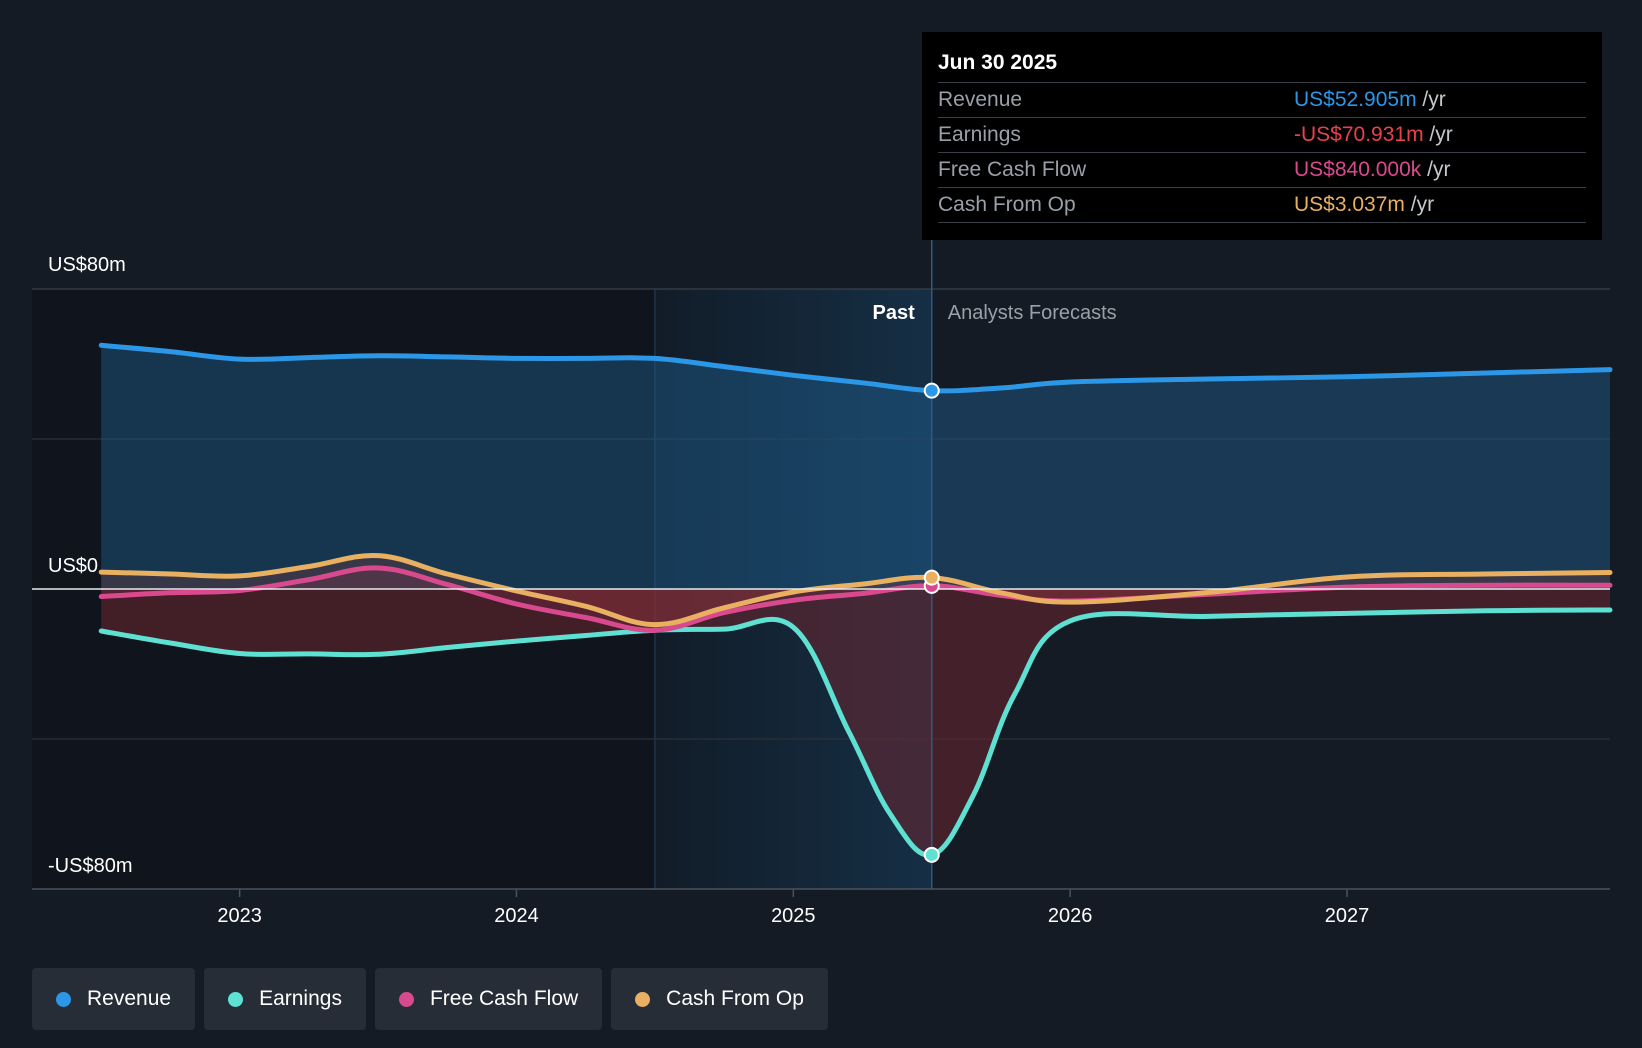 The image size is (1642, 1048). I want to click on y-label-bottom: -US$80m, so click(90, 866).